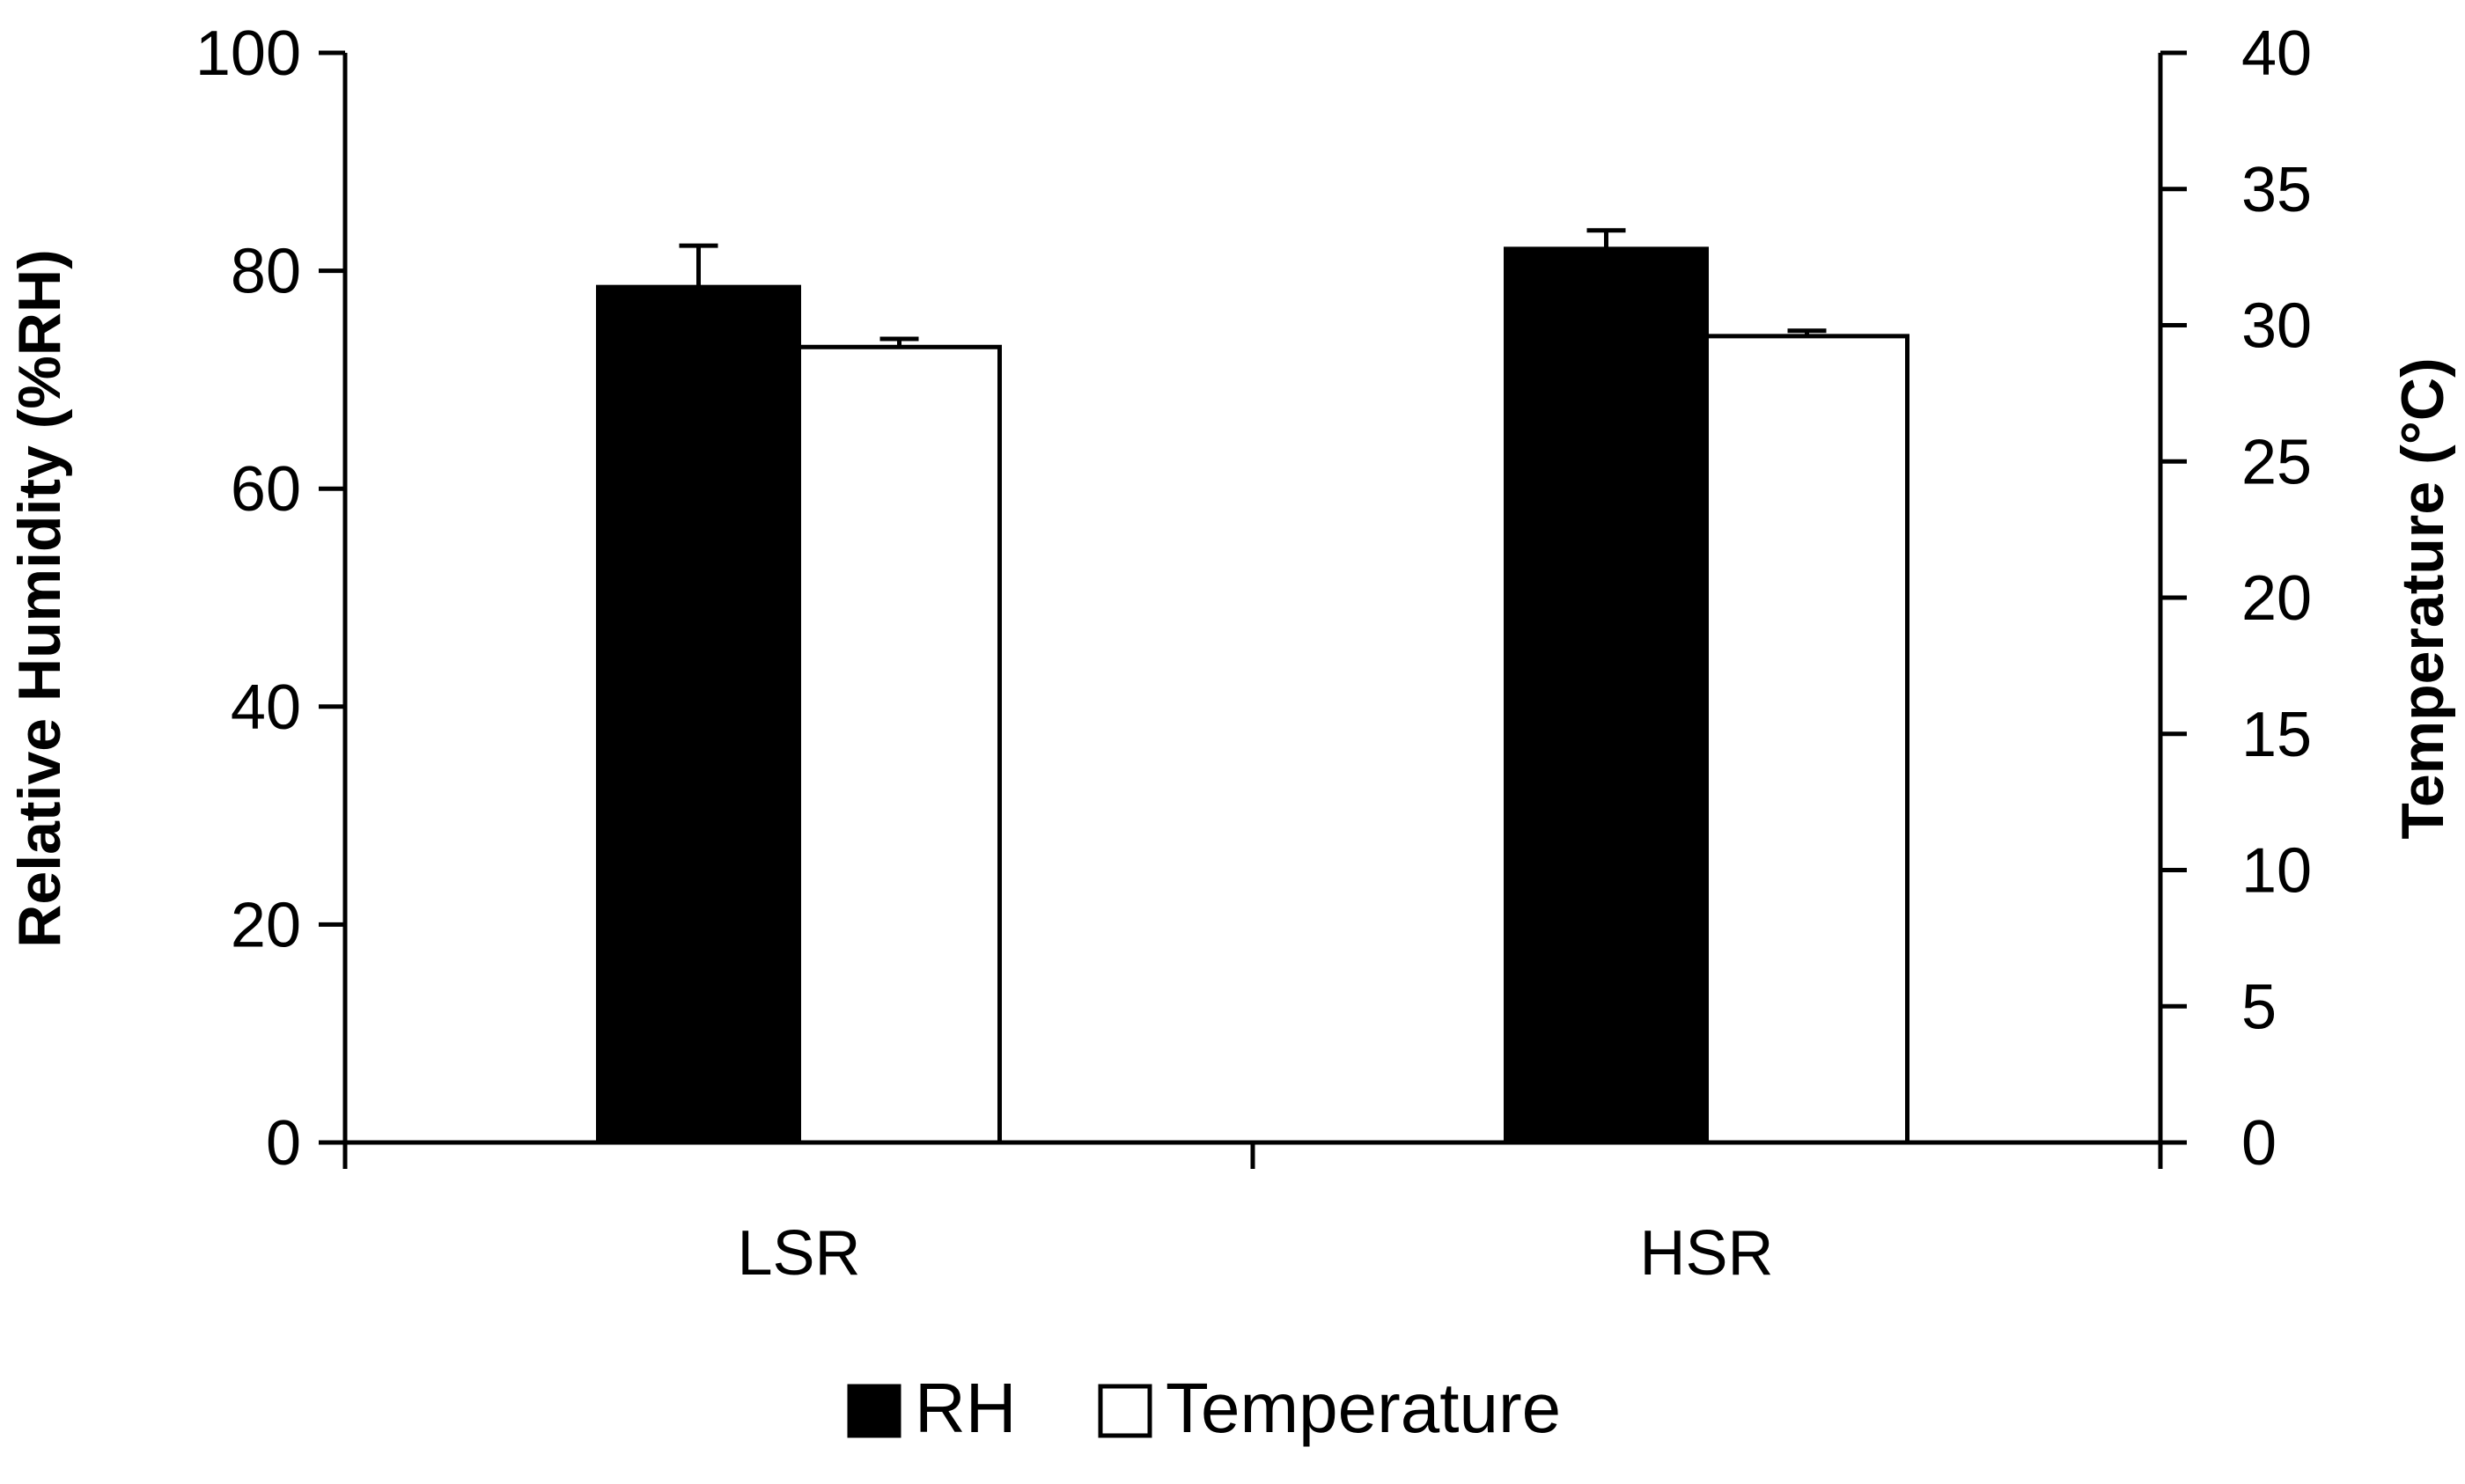 The image size is (2465, 1484). What do you see at coordinates (283, 1143) in the screenshot?
I see `y-tick-label: 0` at bounding box center [283, 1143].